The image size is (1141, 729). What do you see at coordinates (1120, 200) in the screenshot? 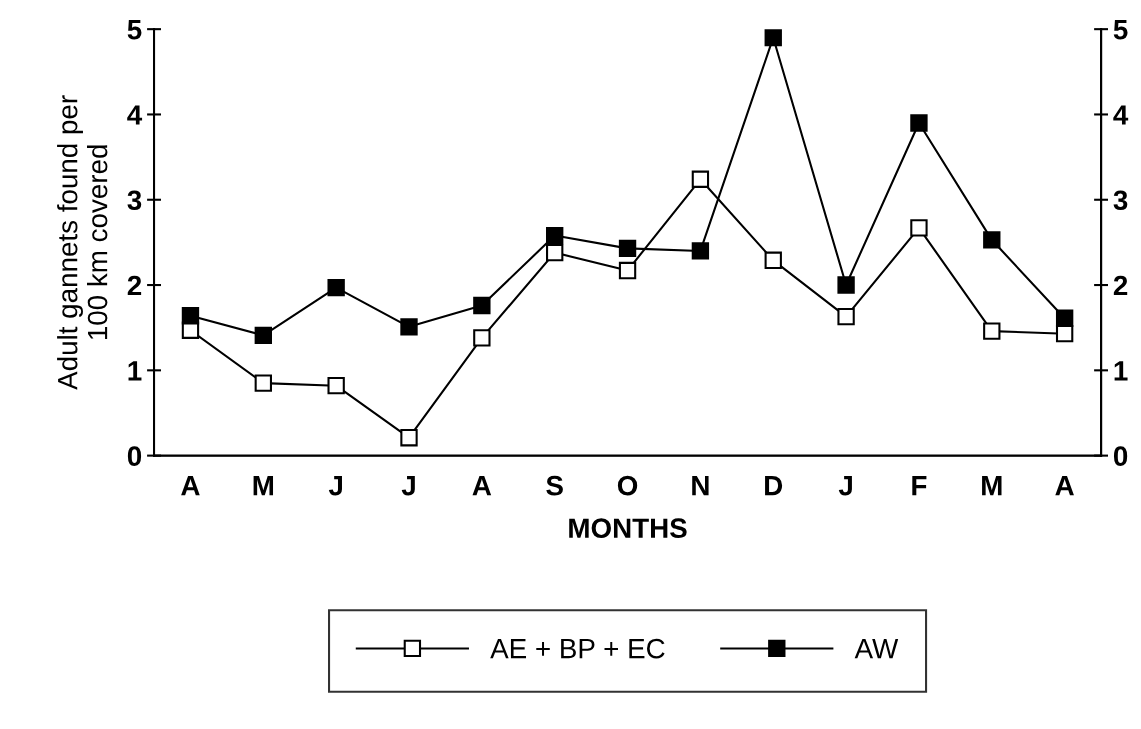
I see `y2-tick-label: 3` at bounding box center [1120, 200].